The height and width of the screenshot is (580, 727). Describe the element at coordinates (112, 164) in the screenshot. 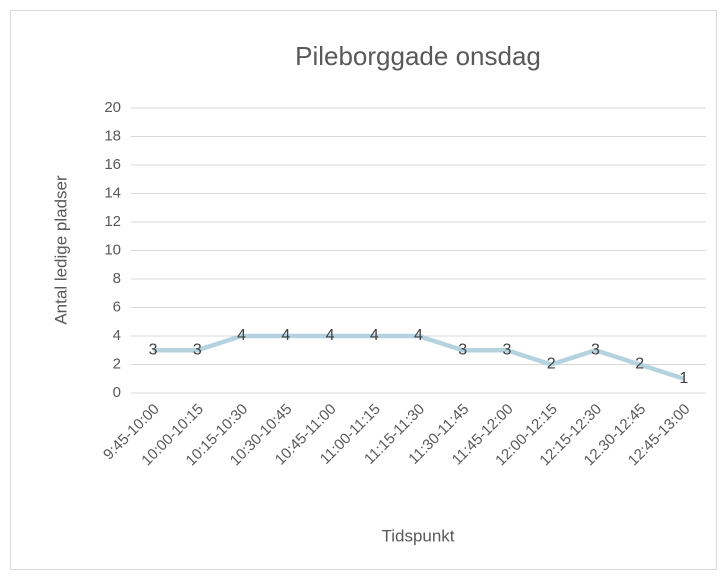

I see `y-tick-label: 16` at that location.